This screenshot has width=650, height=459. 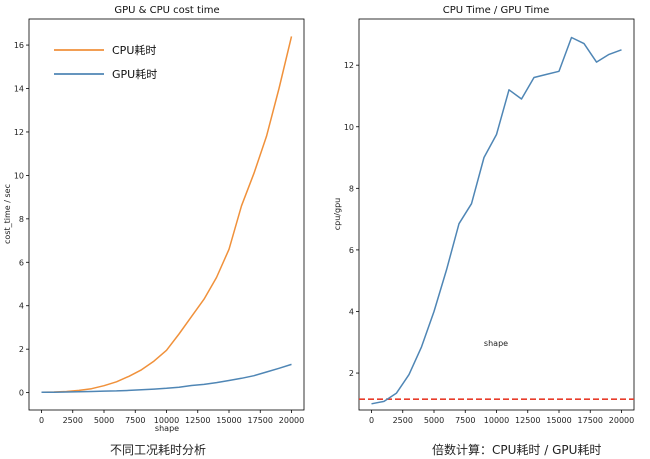 I want to click on left-caption: 不同工况耗时分析, so click(x=158, y=450).